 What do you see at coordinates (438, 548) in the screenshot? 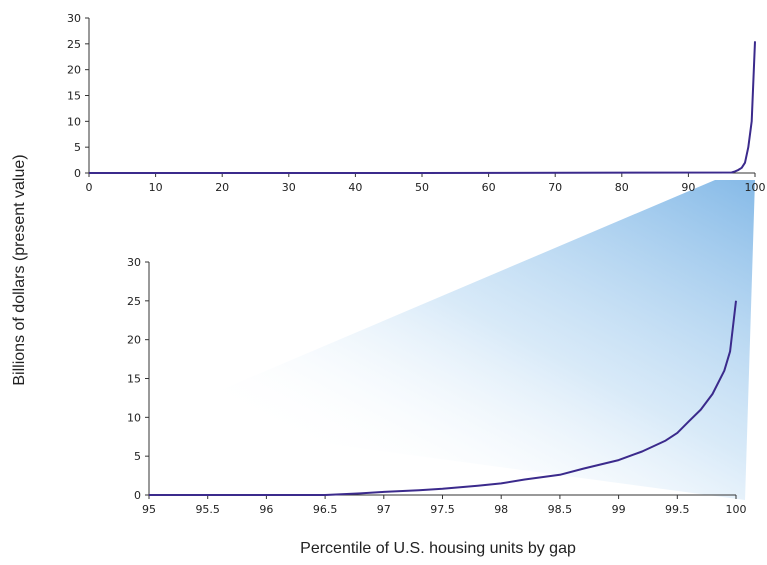
I see `x-axis-label: Percentile of U.S. housing units by gap` at bounding box center [438, 548].